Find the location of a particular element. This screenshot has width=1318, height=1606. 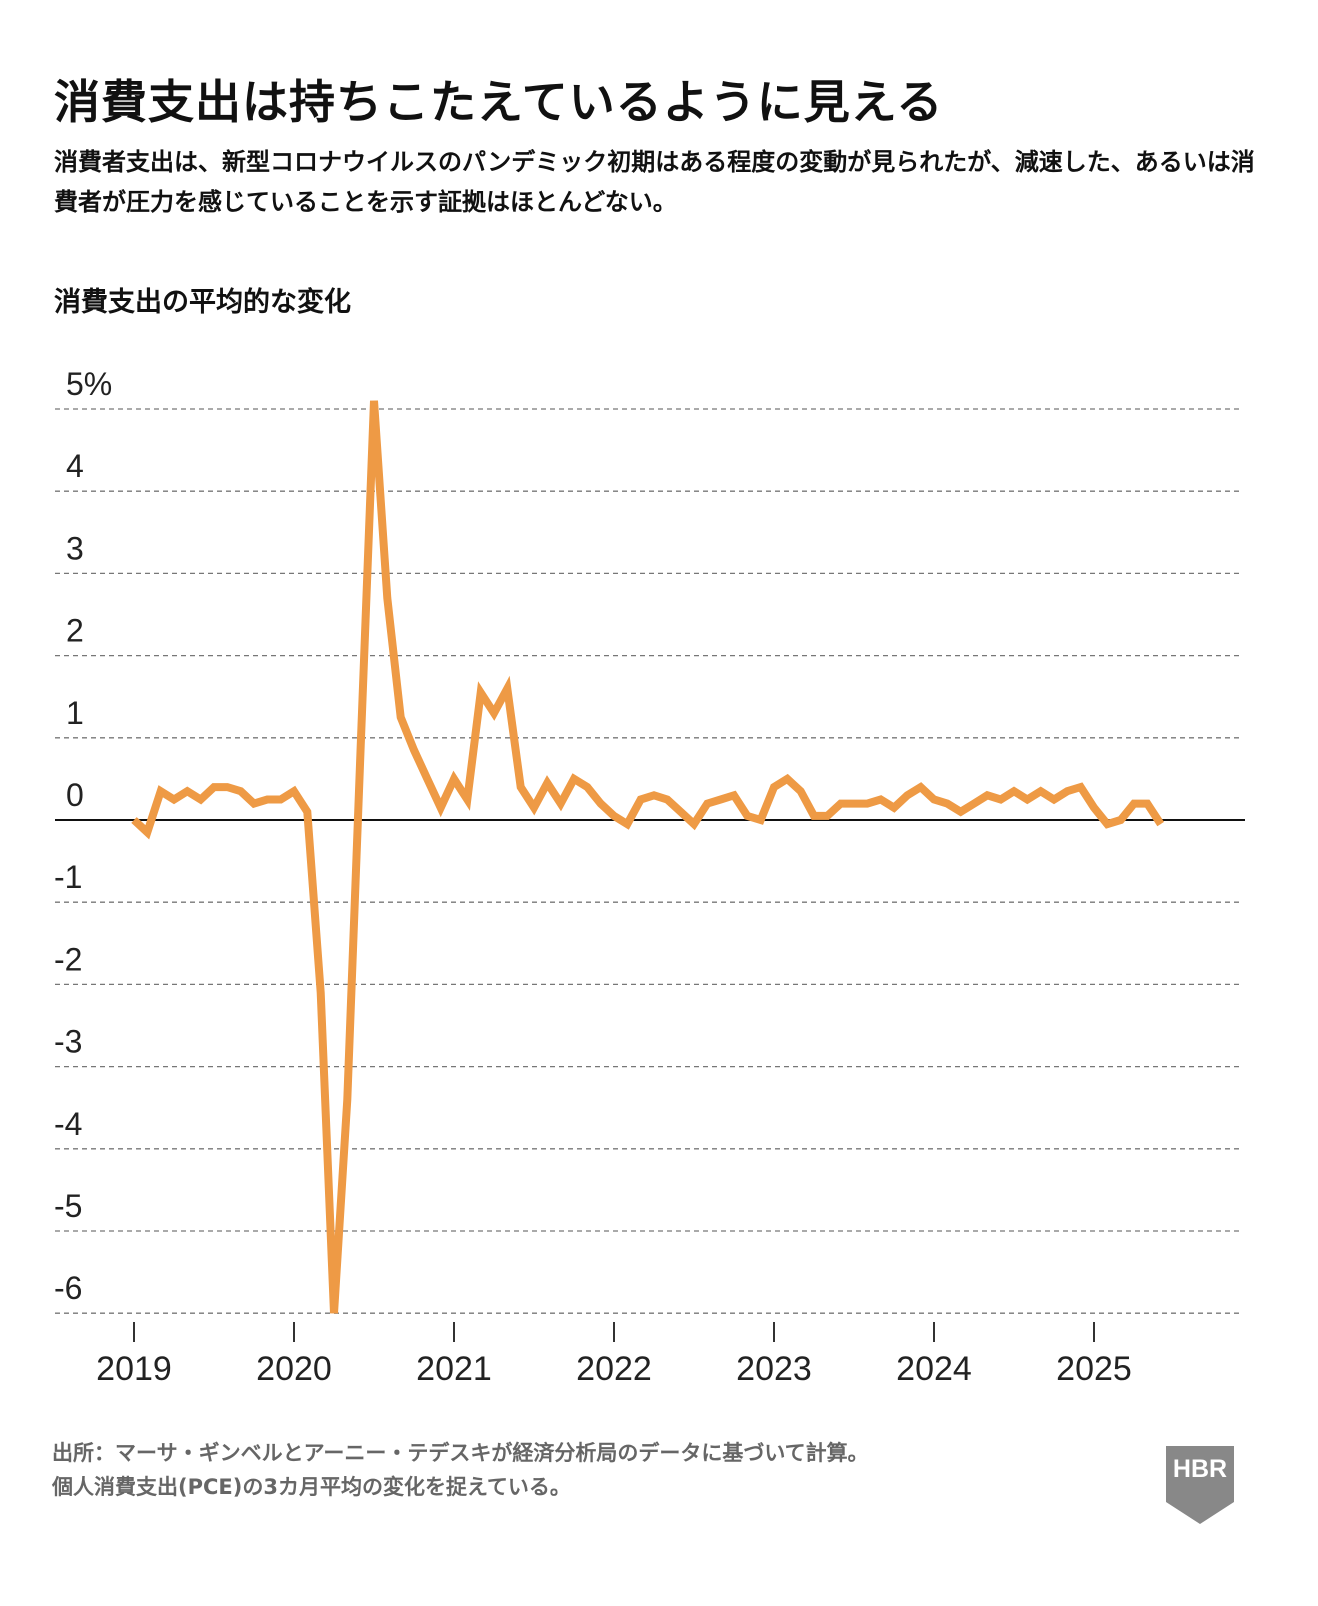

source-line-2: 個人消費支出(PCE)の3カ月平均の変化を捉えている。 is located at coordinates (311, 1487).